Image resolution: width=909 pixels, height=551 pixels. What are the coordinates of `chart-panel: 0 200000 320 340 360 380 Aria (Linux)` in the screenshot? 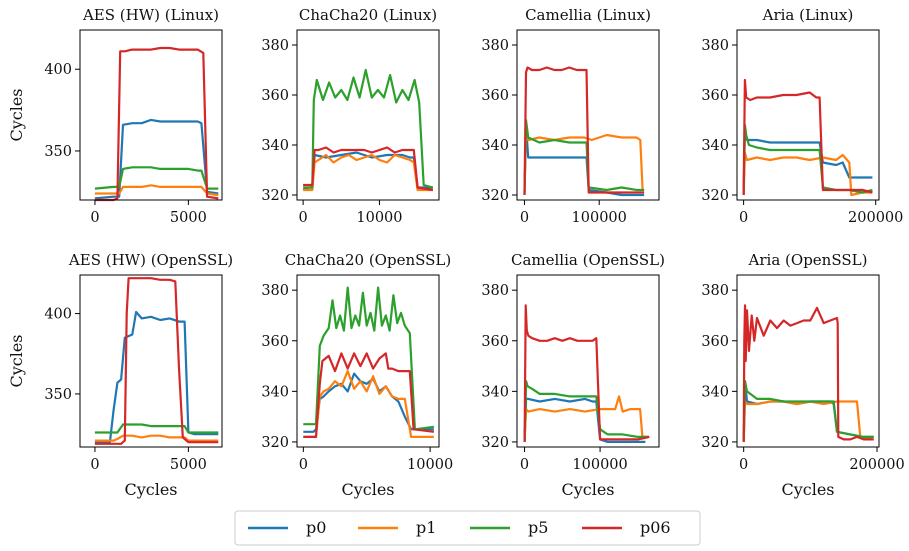 It's located at (802, 116).